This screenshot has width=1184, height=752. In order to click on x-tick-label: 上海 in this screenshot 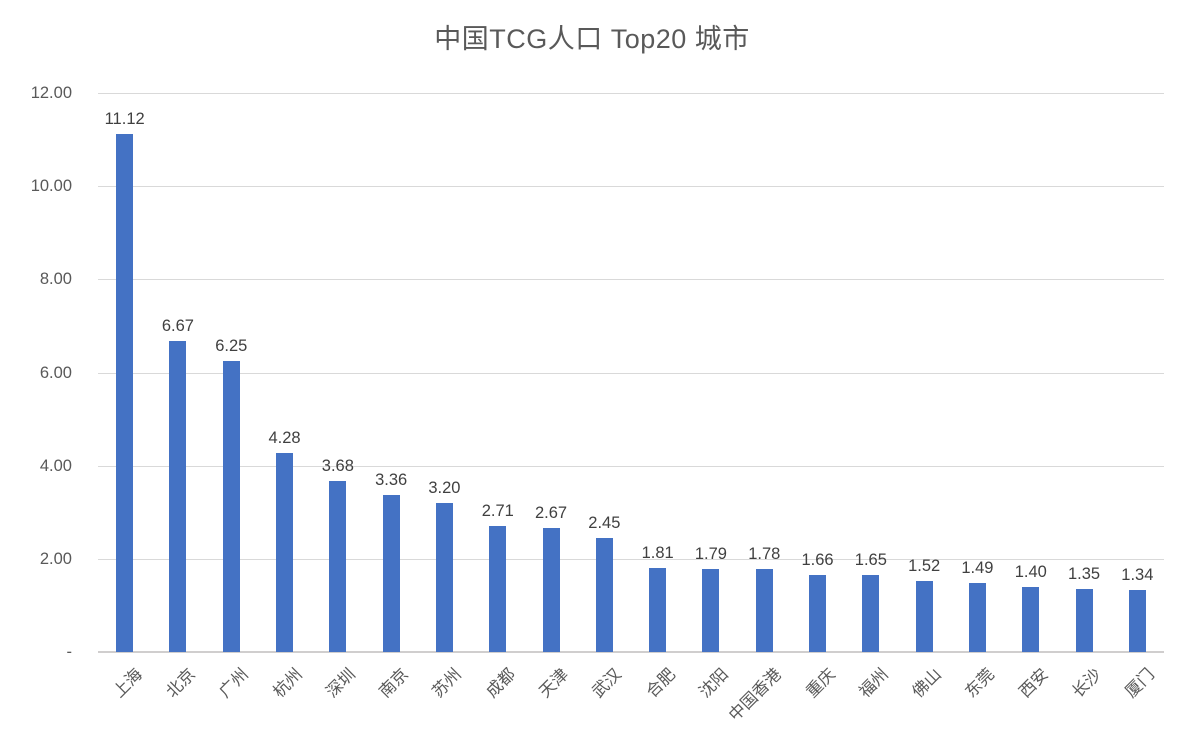, I will do `click(127, 683)`.